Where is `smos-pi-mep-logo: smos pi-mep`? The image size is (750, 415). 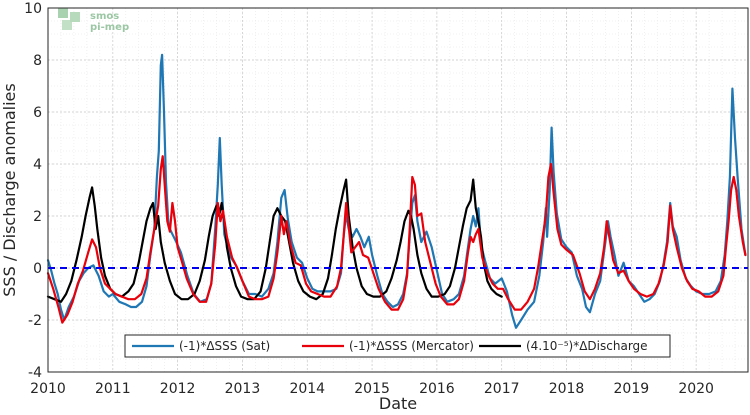 smos-pi-mep-logo: smos pi-mep is located at coordinates (93, 20).